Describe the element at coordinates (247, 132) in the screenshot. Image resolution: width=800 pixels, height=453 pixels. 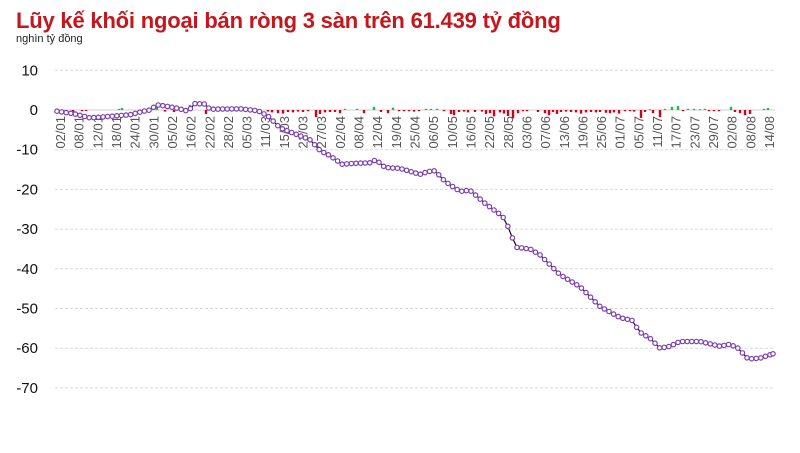
I see `x-tick-label: 05/03` at that location.